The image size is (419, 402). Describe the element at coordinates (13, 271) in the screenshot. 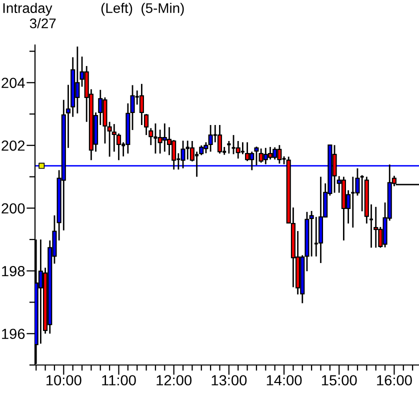

I see `y-tick-label: 198` at that location.